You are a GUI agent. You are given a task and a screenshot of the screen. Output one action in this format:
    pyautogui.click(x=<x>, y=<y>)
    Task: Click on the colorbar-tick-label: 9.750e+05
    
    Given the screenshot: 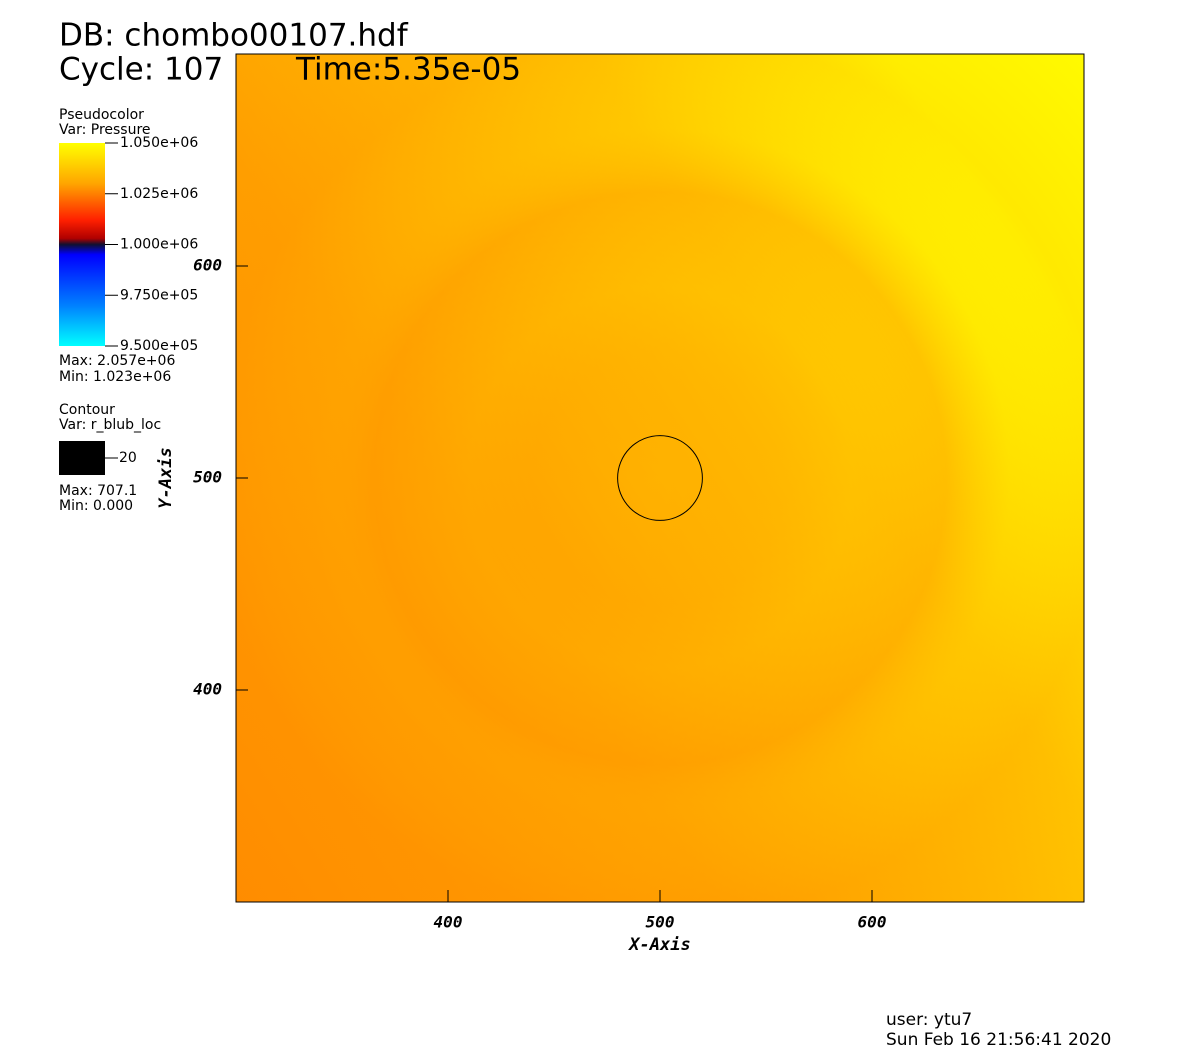 What is the action you would take?
    pyautogui.click(x=159, y=295)
    